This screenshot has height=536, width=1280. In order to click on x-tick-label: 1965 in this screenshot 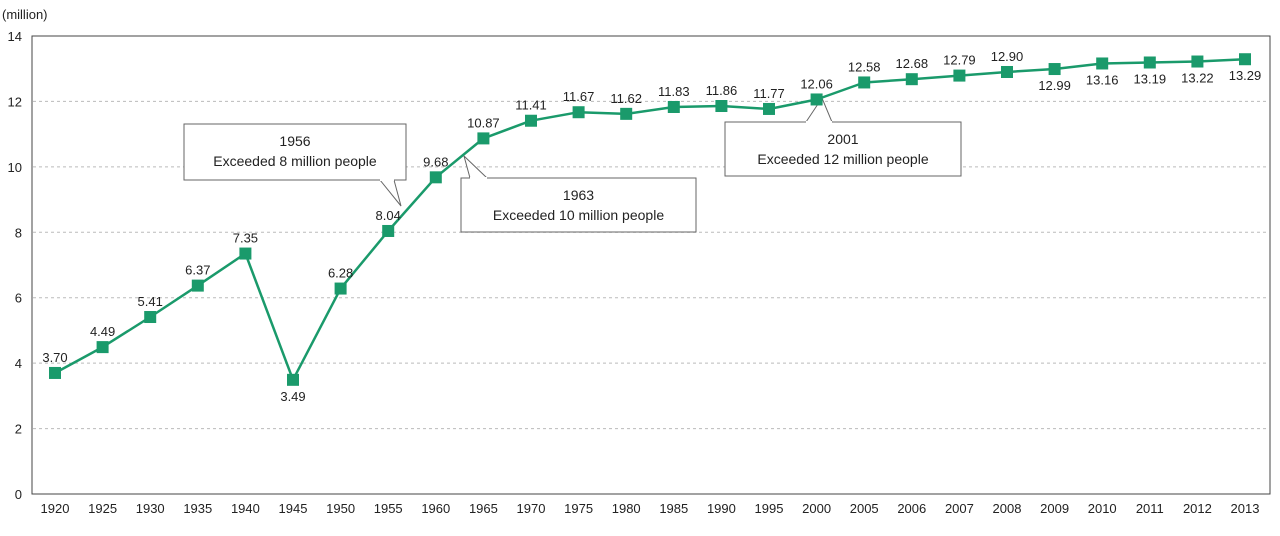, I will do `click(483, 508)`.